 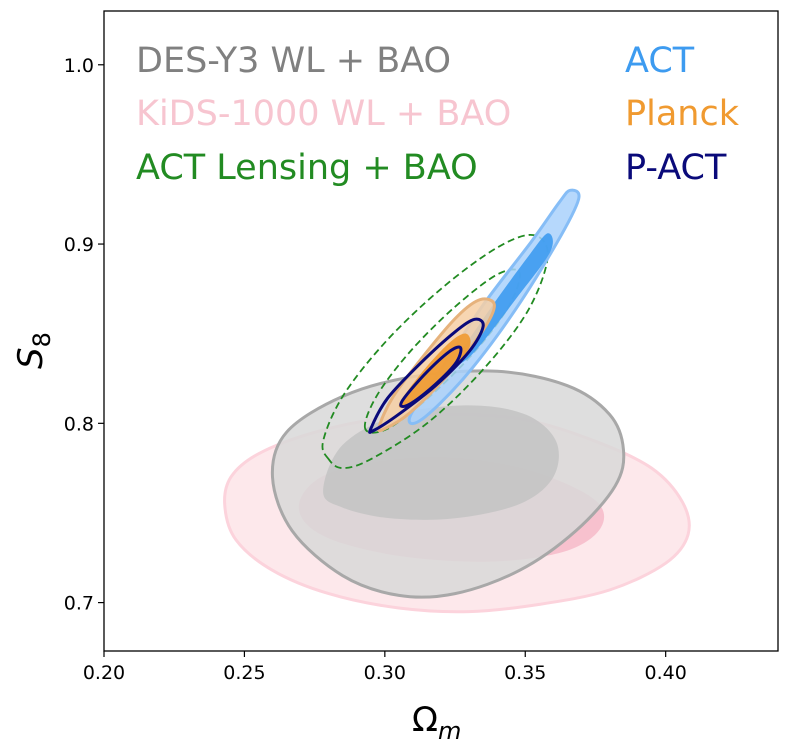 I want to click on y-axis-ticks: 0.7 0.8 0.9 1.0, so click(x=84, y=335).